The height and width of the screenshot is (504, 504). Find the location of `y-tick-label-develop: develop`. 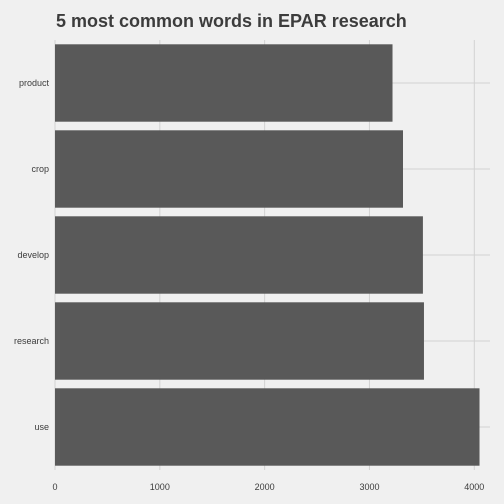

y-tick-label-develop: develop is located at coordinates (33, 255).